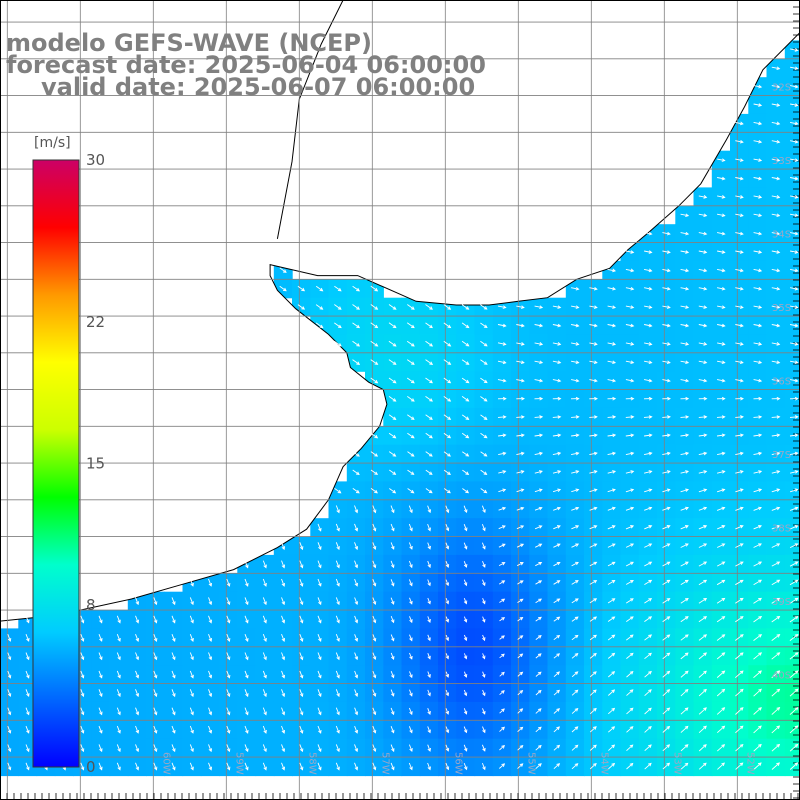 The width and height of the screenshot is (800, 800). Describe the element at coordinates (603, 763) in the screenshot. I see `longitude-label: 54W` at that location.